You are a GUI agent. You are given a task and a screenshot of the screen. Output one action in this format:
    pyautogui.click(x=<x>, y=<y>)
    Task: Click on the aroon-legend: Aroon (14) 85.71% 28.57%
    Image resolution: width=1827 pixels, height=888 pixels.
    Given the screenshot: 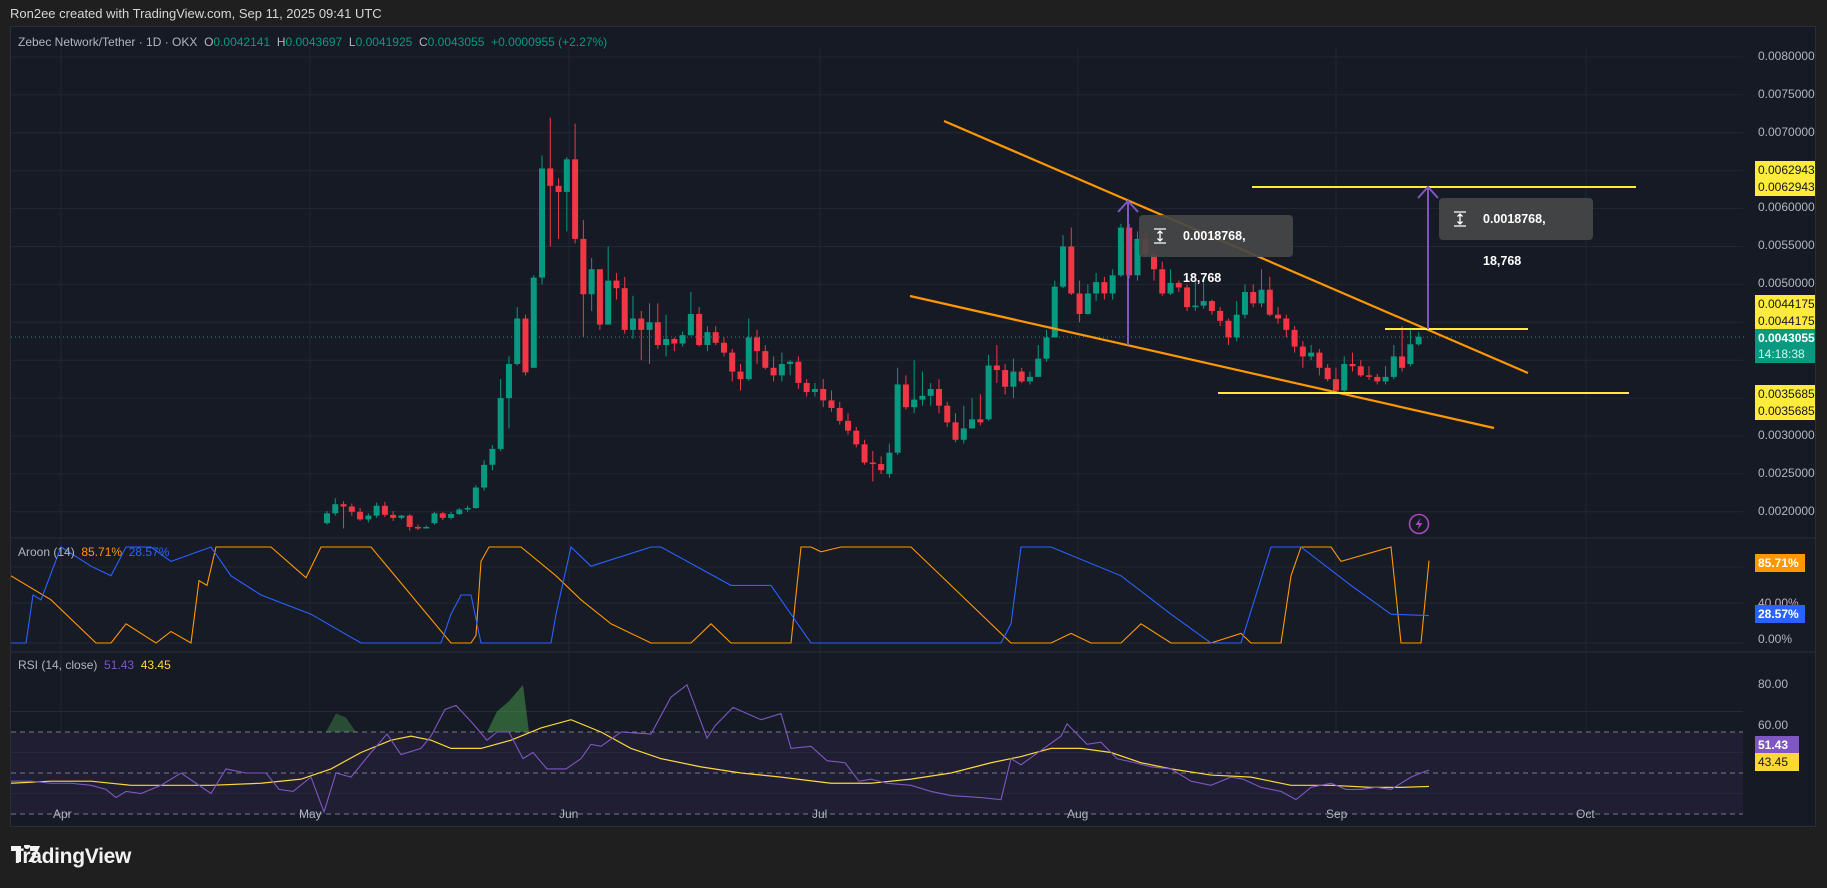 What is the action you would take?
    pyautogui.click(x=93, y=552)
    